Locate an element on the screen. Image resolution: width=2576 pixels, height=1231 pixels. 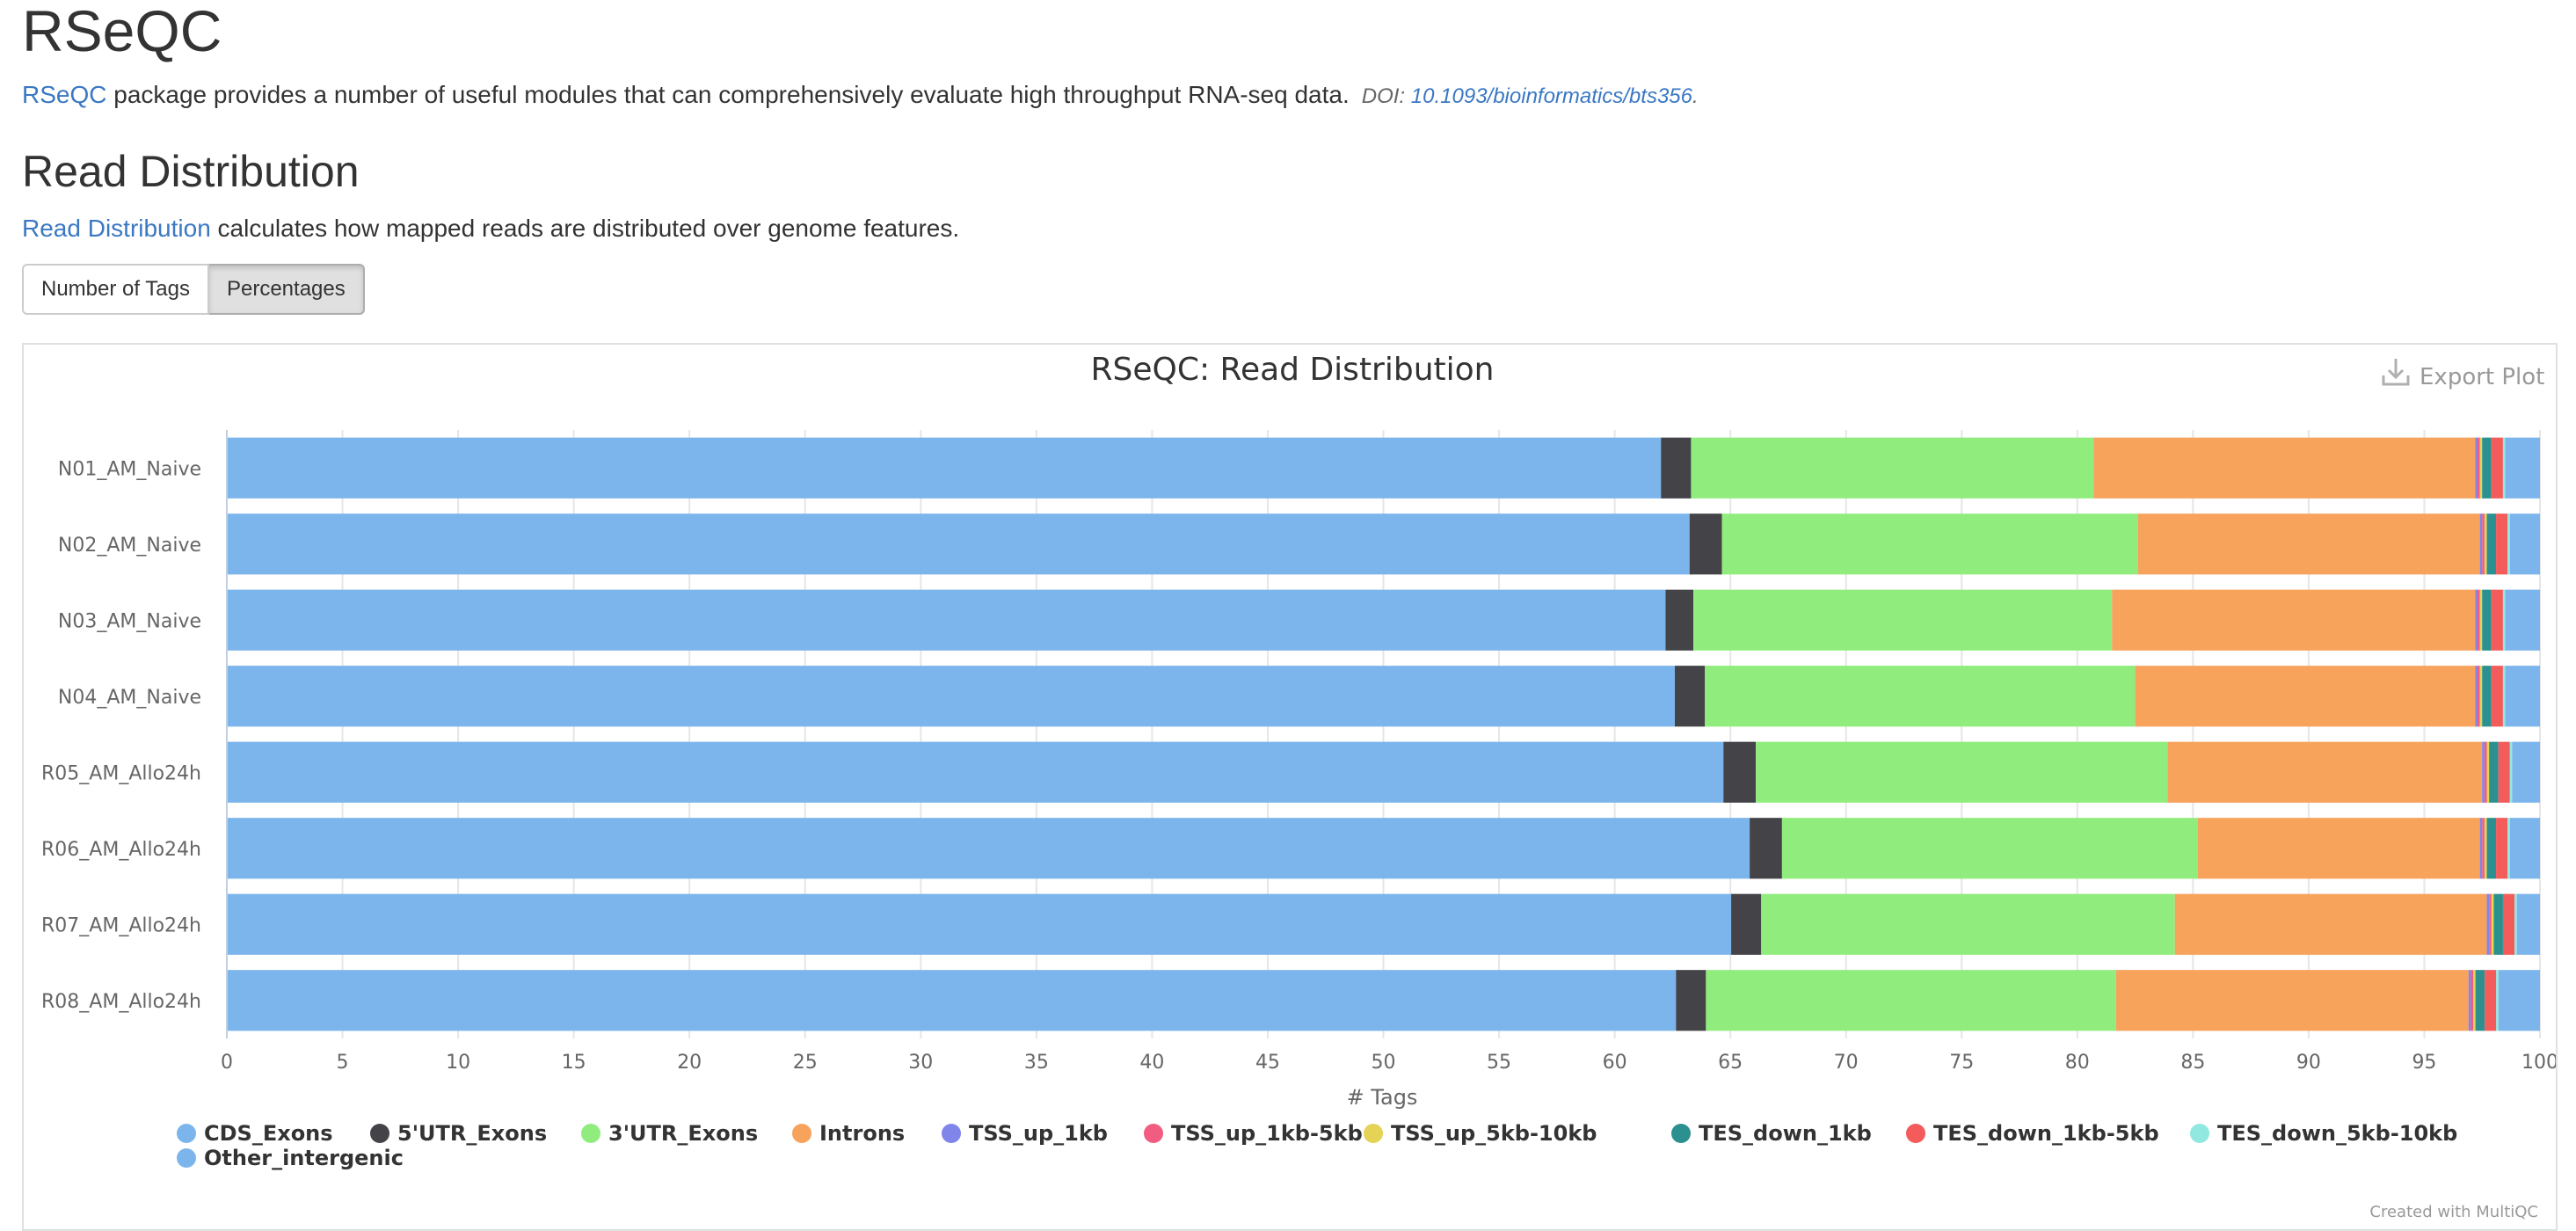
legend-item: CDS_Exons is located at coordinates (255, 1133).